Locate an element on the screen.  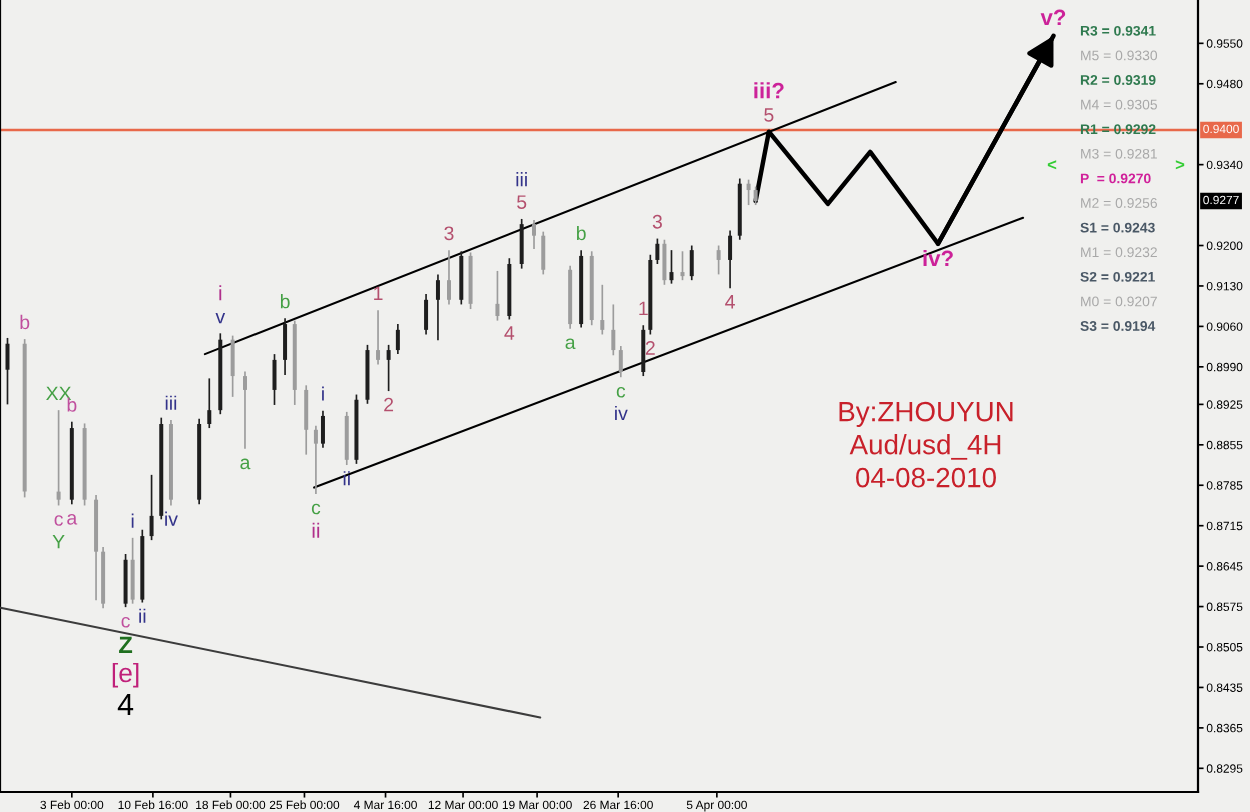
annotation: 04-08-2010 is located at coordinates (926, 477).